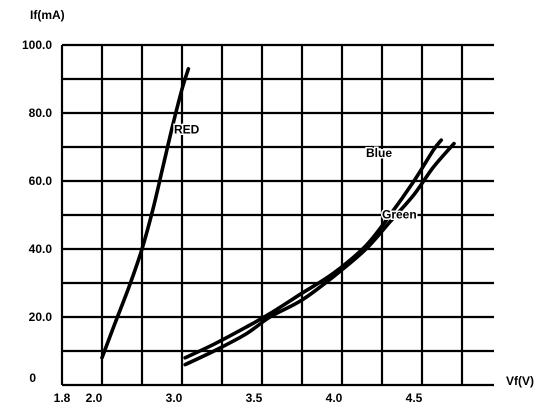 Image resolution: width=541 pixels, height=408 pixels. I want to click on curve-red, so click(145, 213).